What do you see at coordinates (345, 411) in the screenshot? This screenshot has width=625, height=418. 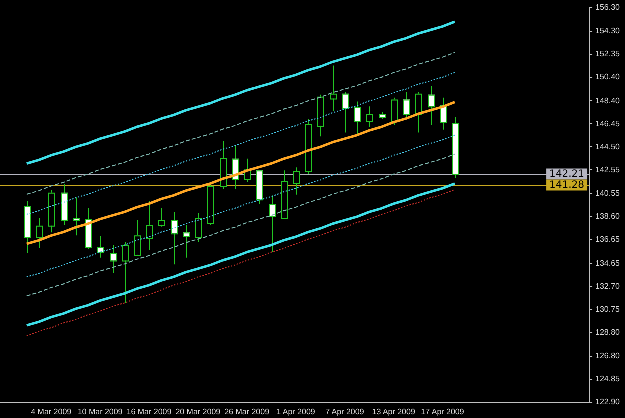 I see `x-tick-label: 7 Apr 2009` at bounding box center [345, 411].